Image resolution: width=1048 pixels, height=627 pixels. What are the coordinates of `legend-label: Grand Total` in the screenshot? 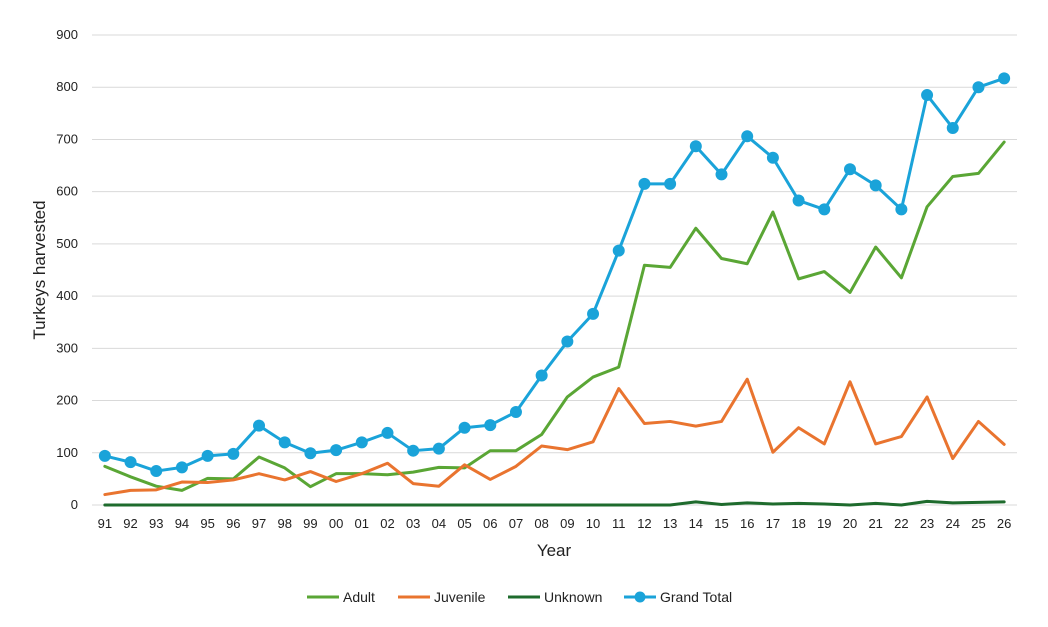 It's located at (696, 597).